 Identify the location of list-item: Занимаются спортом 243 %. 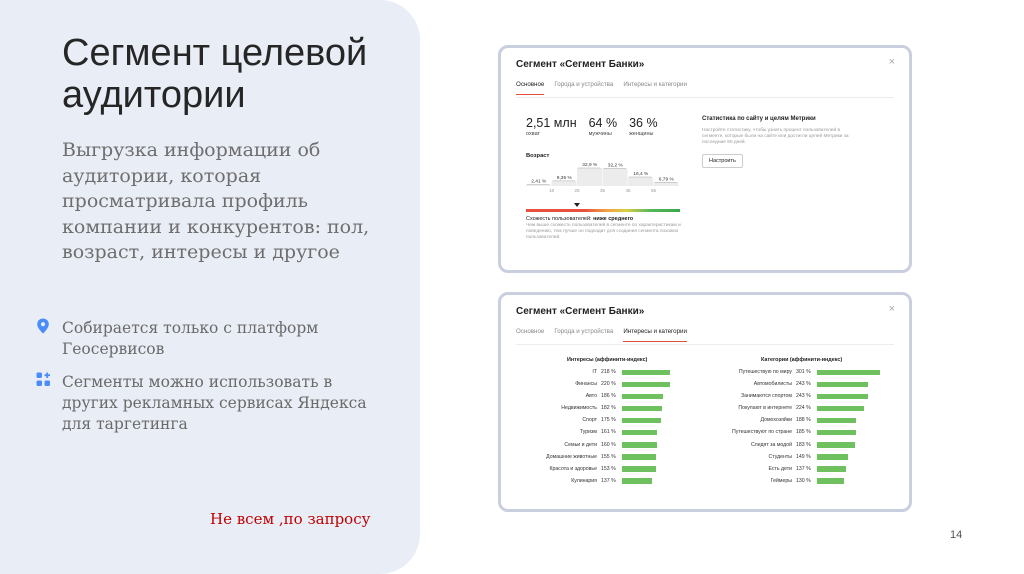
(805, 398).